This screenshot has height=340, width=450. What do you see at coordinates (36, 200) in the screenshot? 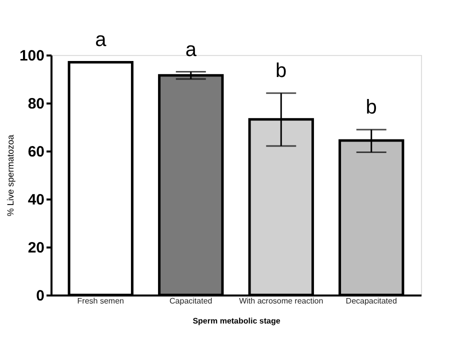
I see `y-tick-label: 40` at bounding box center [36, 200].